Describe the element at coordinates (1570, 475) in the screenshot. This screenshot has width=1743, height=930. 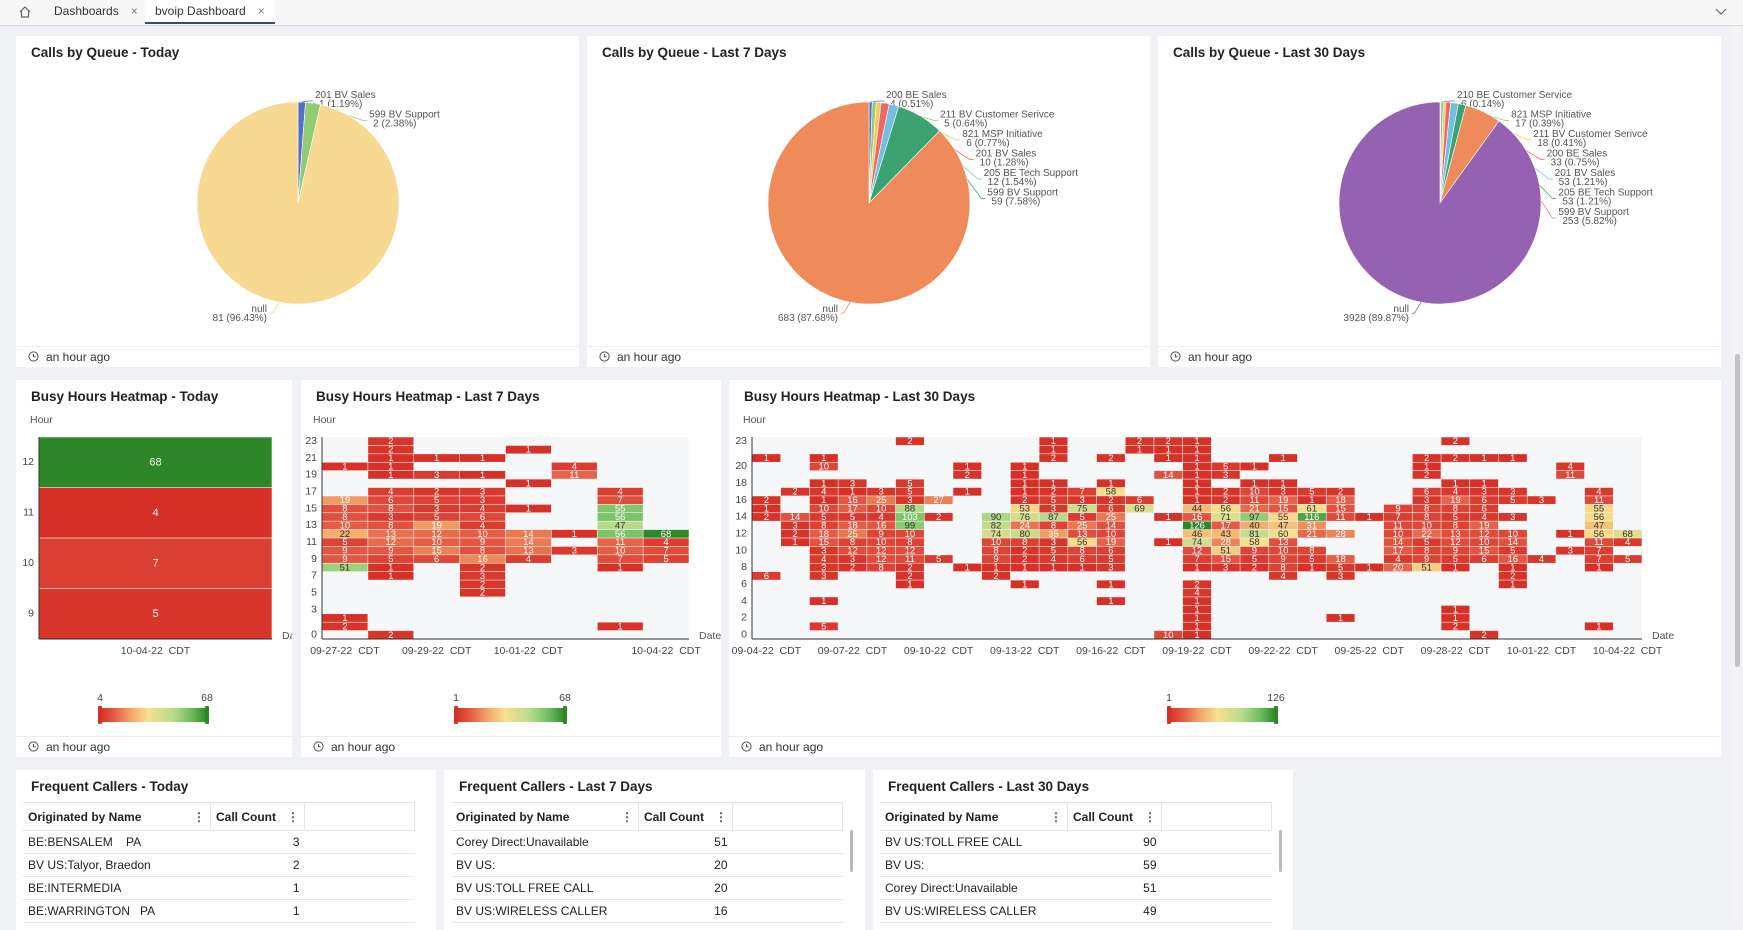
I see `cell-label: 11` at that location.